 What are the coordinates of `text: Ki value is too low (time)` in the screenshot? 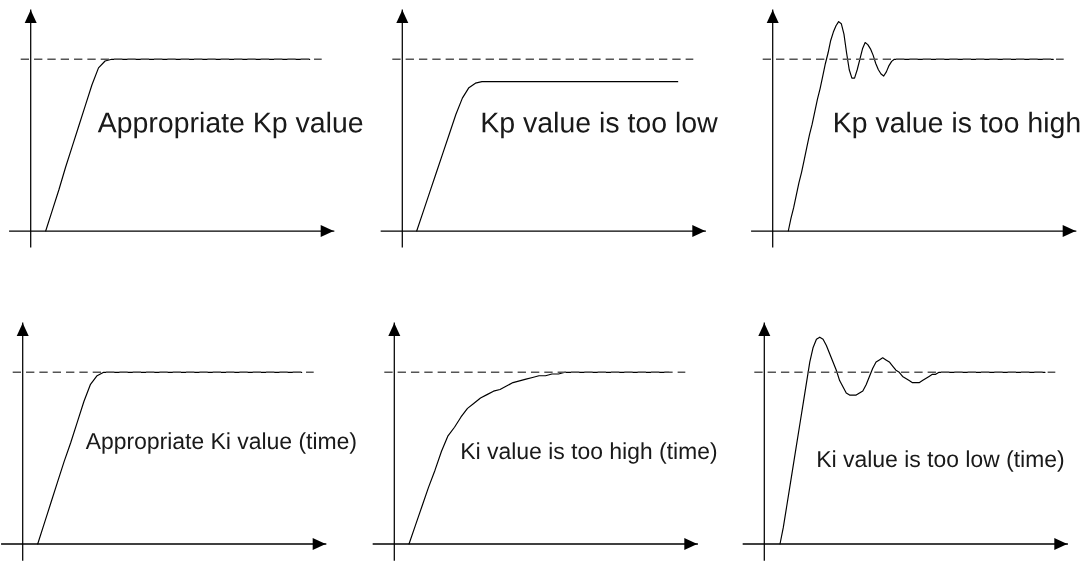 It's located at (941, 461).